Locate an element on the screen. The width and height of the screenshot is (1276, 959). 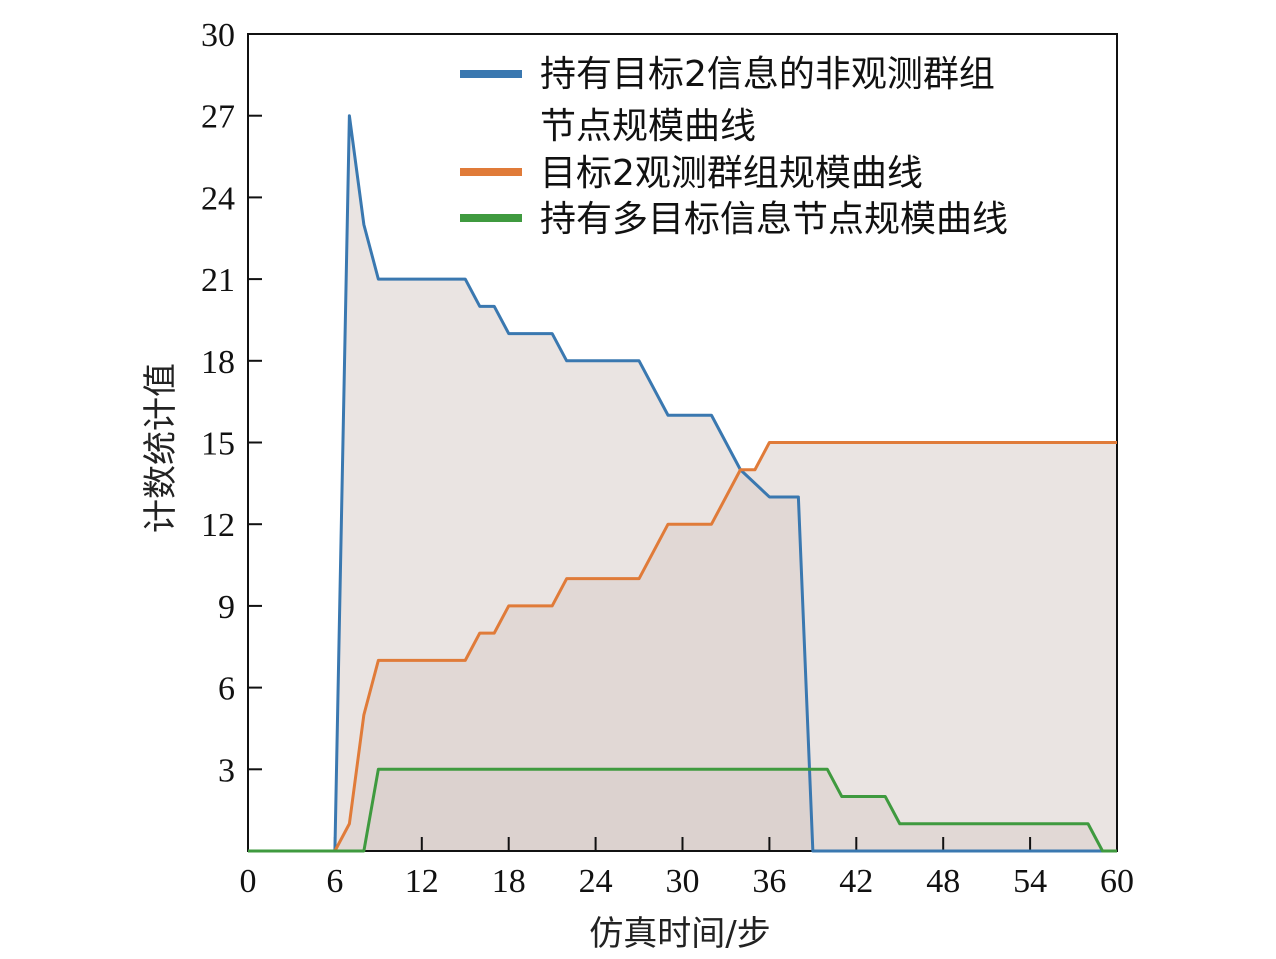
y-tick-label: 27 is located at coordinates (218, 117).